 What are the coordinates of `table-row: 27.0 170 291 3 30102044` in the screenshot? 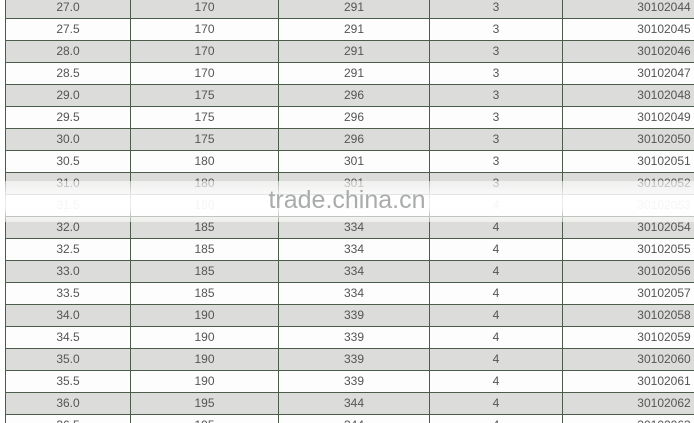 It's located at (349, 9).